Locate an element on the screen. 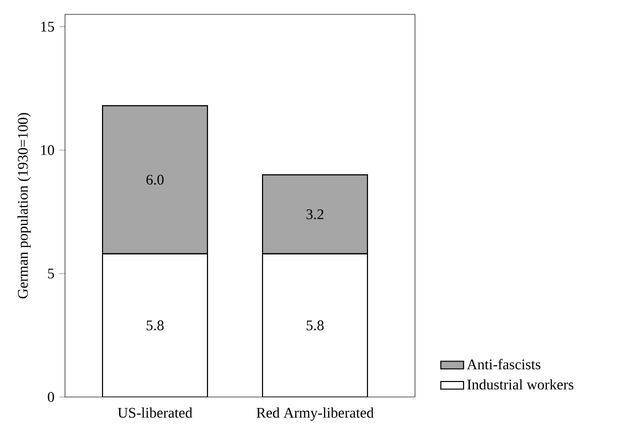 This screenshot has height=425, width=617. y-tick-label: 5 is located at coordinates (51, 273).